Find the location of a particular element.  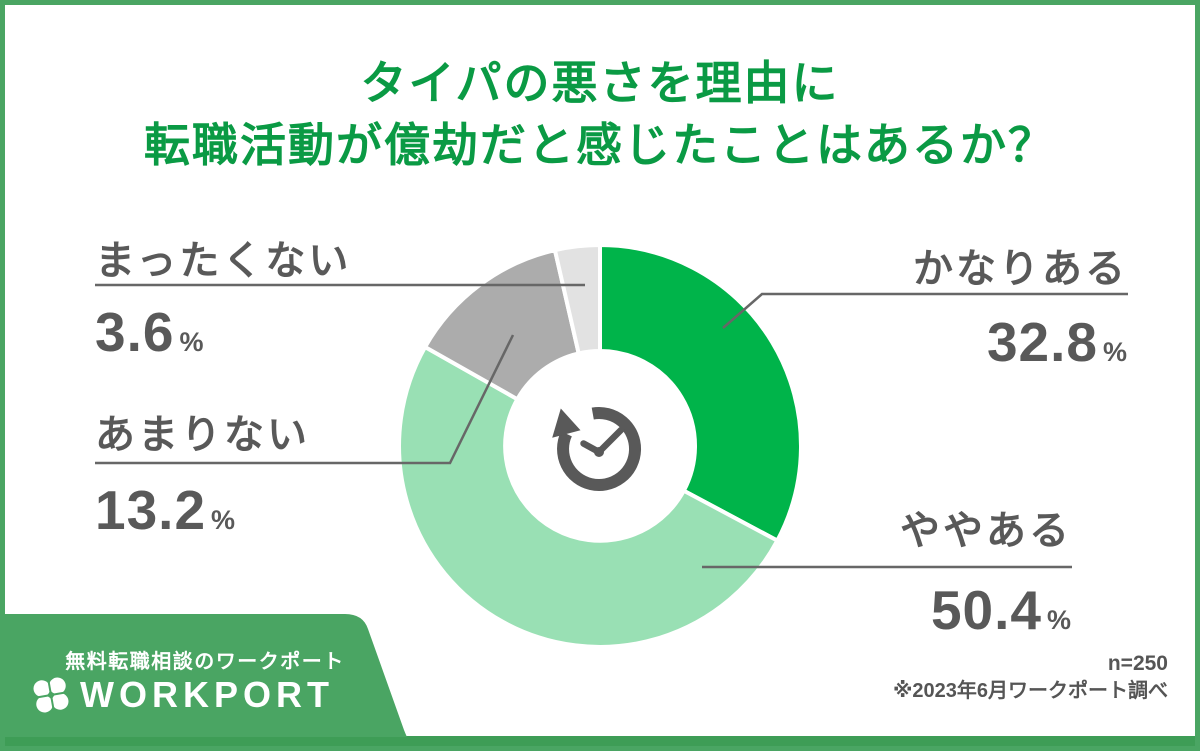

chart-title-line2: 転職活動が億劫だと感じたことはあるか？ is located at coordinates (600, 145).